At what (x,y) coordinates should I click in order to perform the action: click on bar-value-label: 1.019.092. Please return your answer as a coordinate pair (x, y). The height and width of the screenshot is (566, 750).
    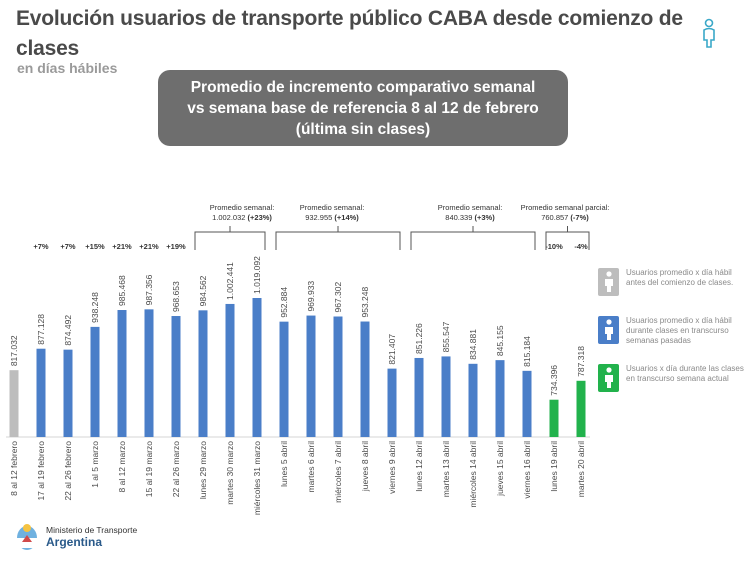
    Looking at the image, I should click on (257, 275).